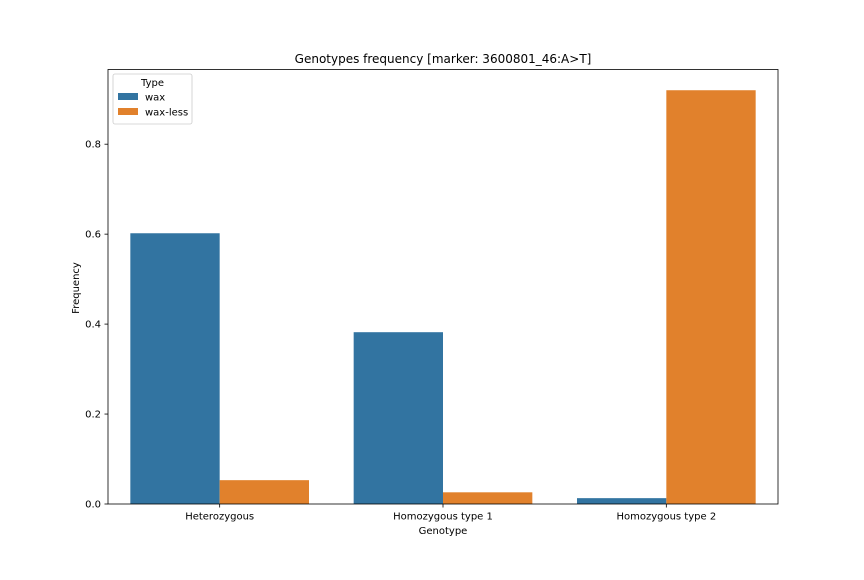 This screenshot has width=864, height=580. Describe the element at coordinates (152, 83) in the screenshot. I see `legend-title: Type` at that location.